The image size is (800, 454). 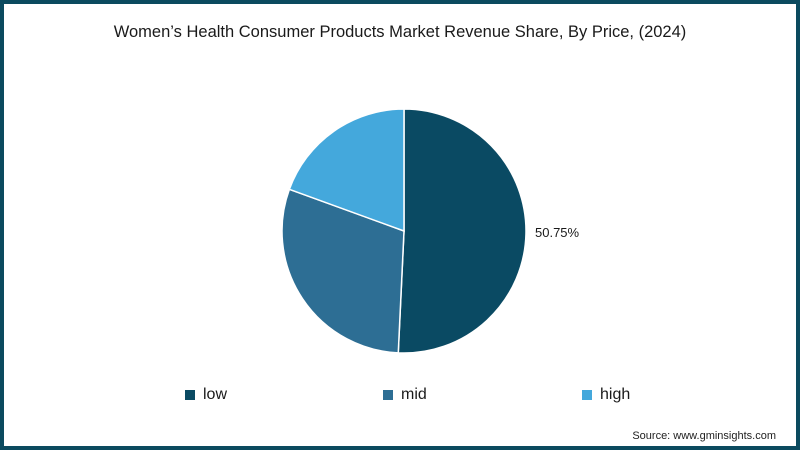 What do you see at coordinates (346, 170) in the screenshot?
I see `pie-slice-high` at bounding box center [346, 170].